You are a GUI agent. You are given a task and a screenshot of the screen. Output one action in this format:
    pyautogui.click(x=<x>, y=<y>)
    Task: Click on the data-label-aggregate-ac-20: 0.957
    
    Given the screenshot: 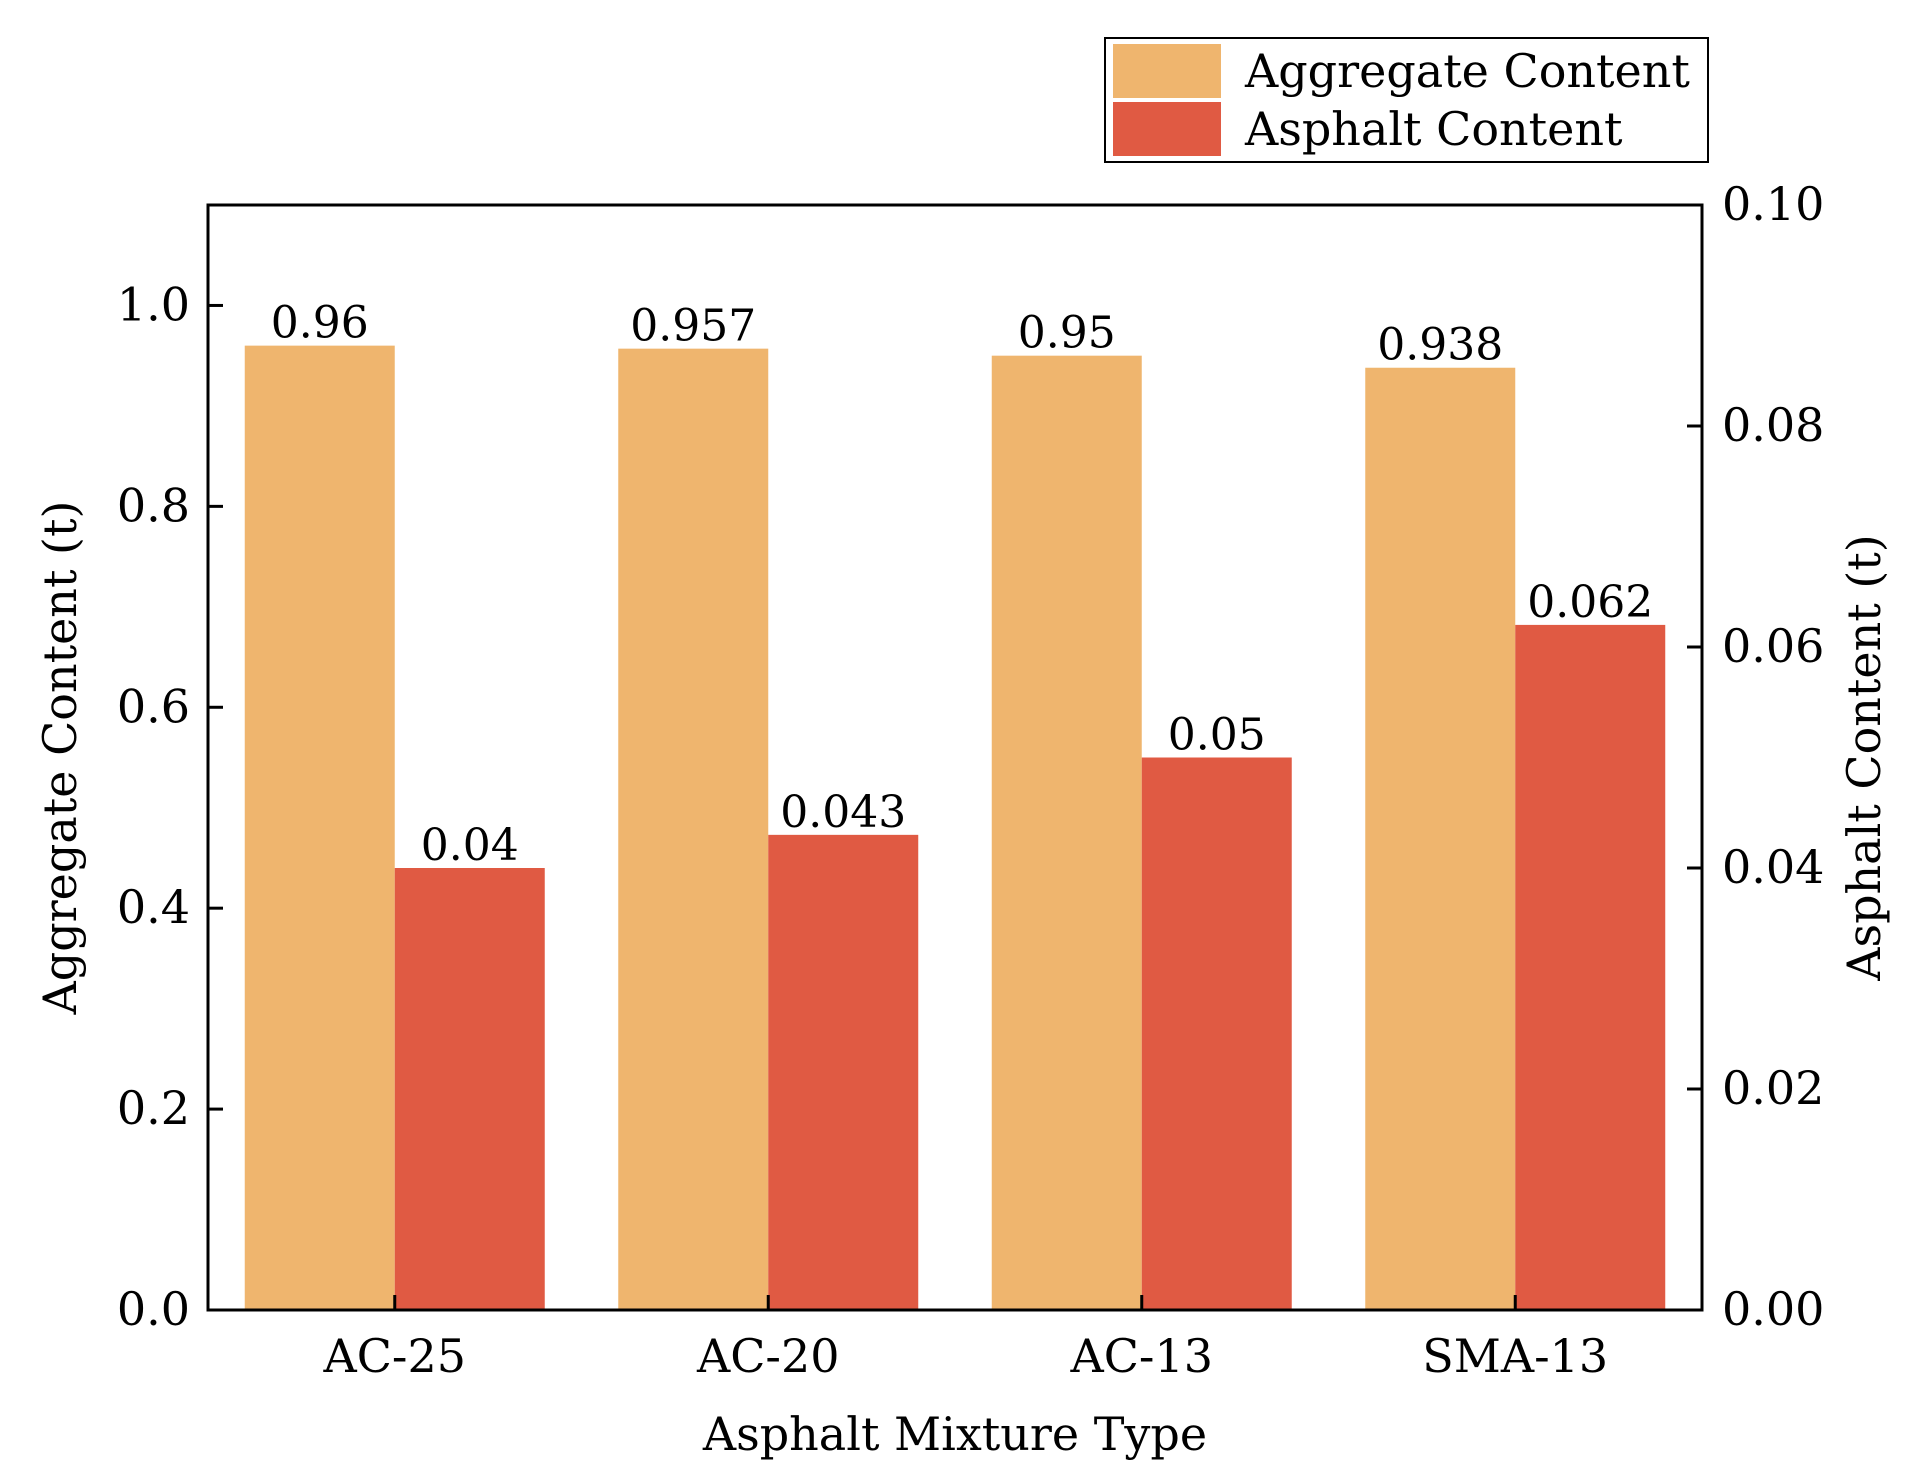 What is the action you would take?
    pyautogui.click(x=693, y=326)
    